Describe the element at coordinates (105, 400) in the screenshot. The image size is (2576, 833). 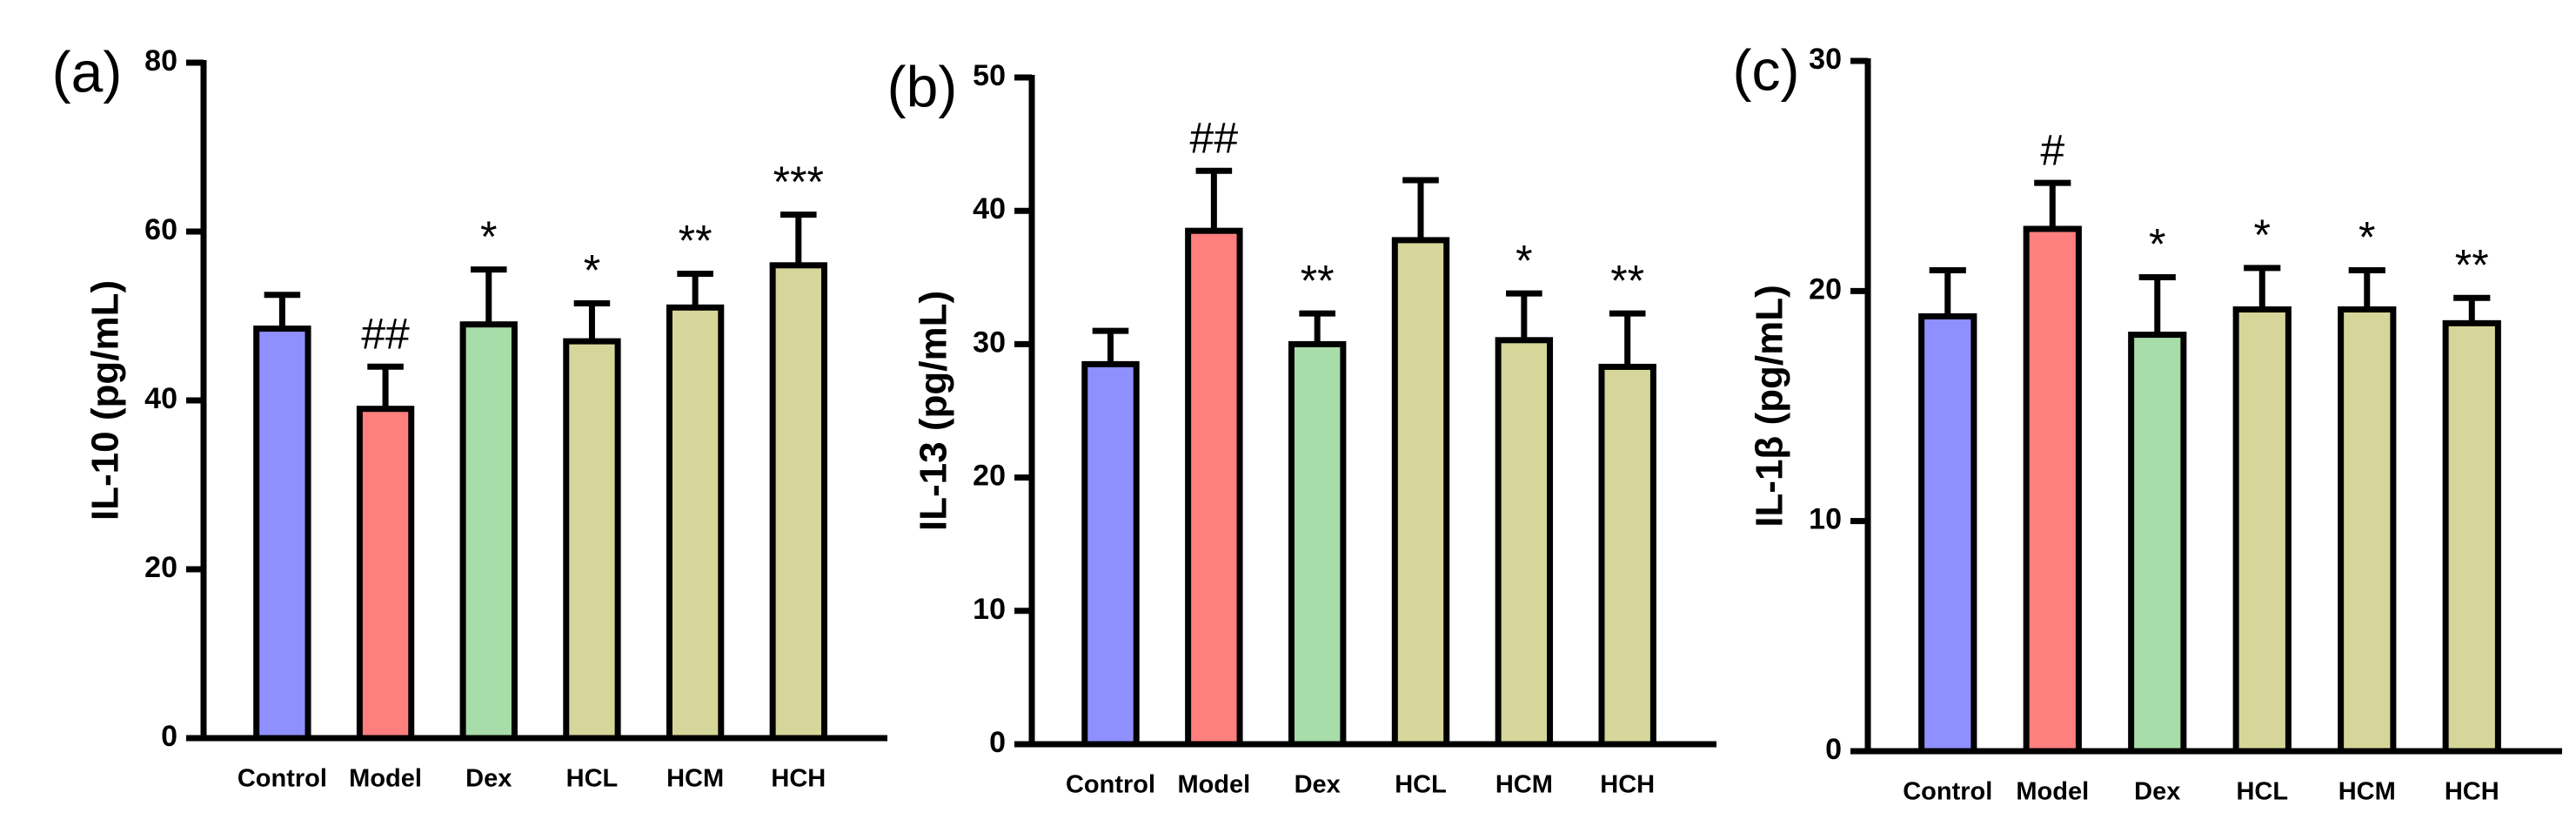
I see `y-axis-label: IL-10 (pg/mL)` at that location.